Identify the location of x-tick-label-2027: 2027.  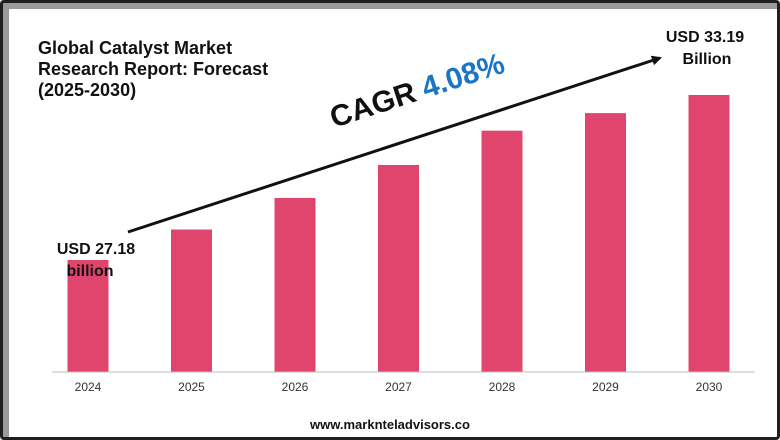
(398, 387).